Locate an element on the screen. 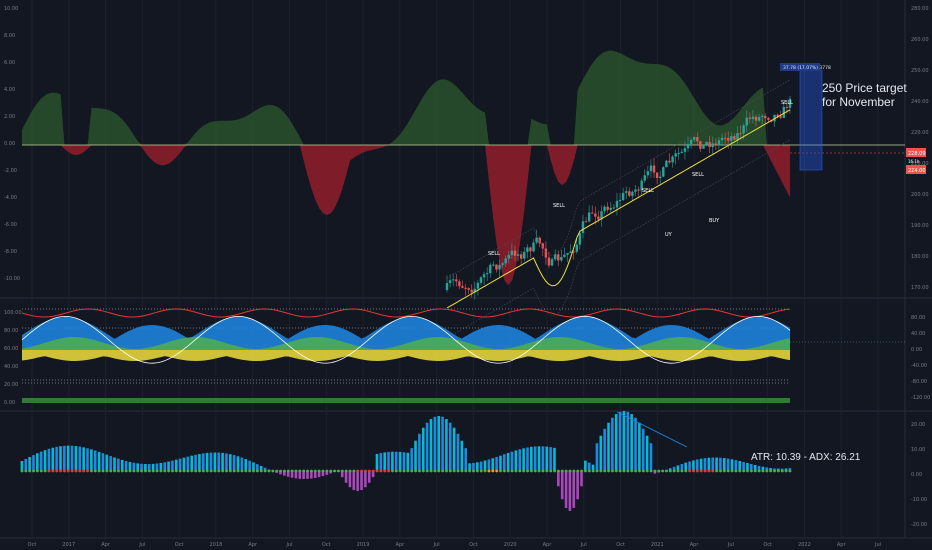 This screenshot has width=932, height=550. time-axis-label: Jul is located at coordinates (141, 545).